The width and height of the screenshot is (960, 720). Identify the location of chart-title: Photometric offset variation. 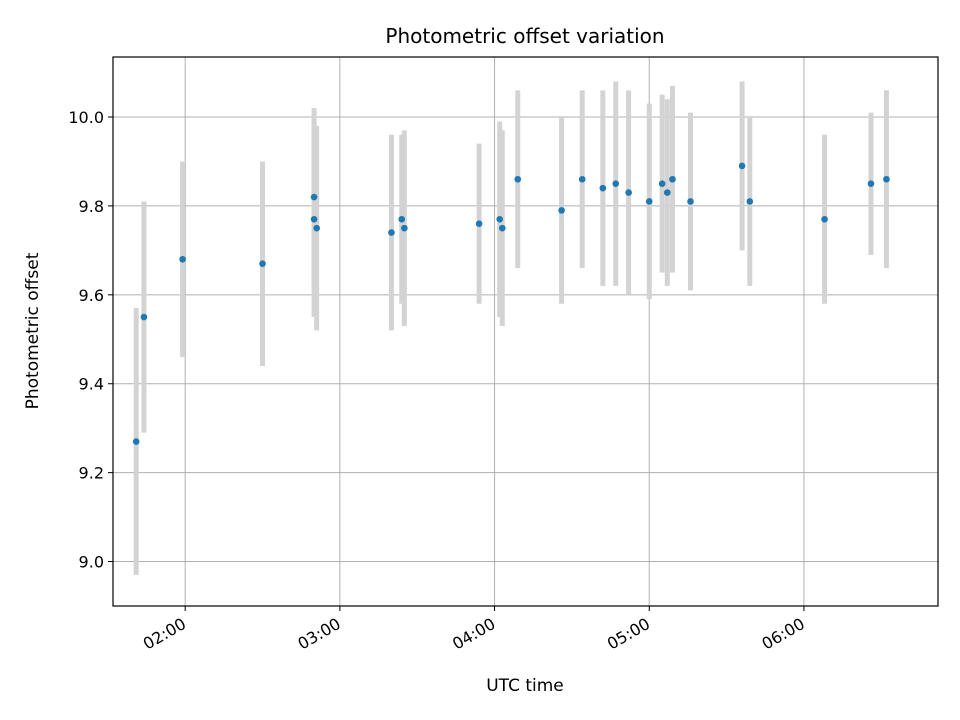
(524, 36).